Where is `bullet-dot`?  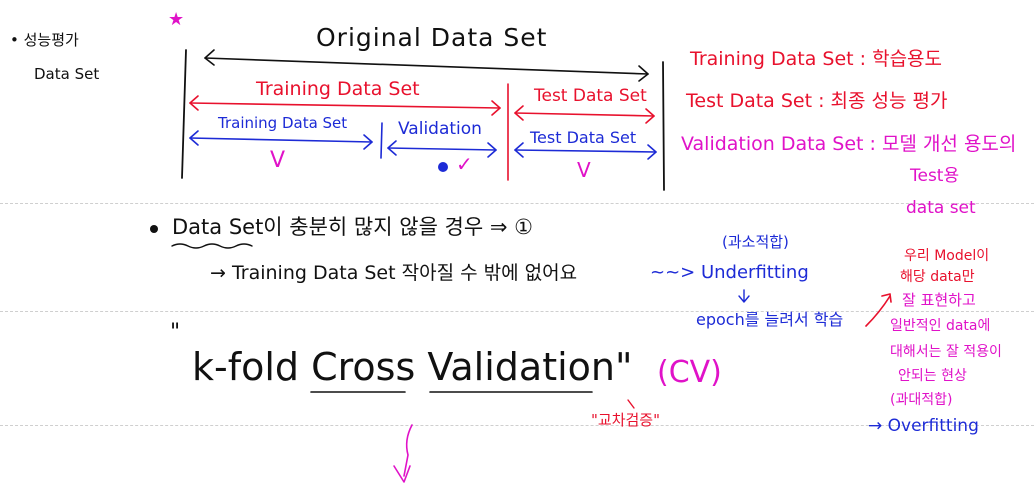 bullet-dot is located at coordinates (154, 229).